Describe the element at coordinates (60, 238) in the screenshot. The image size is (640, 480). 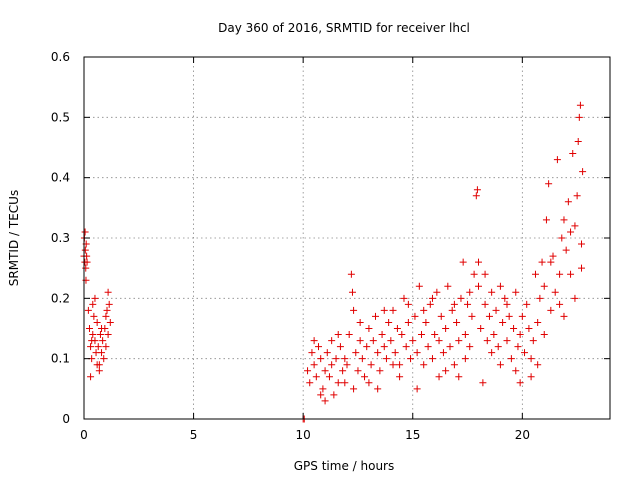
I see `y-tick-label: 0.3` at that location.